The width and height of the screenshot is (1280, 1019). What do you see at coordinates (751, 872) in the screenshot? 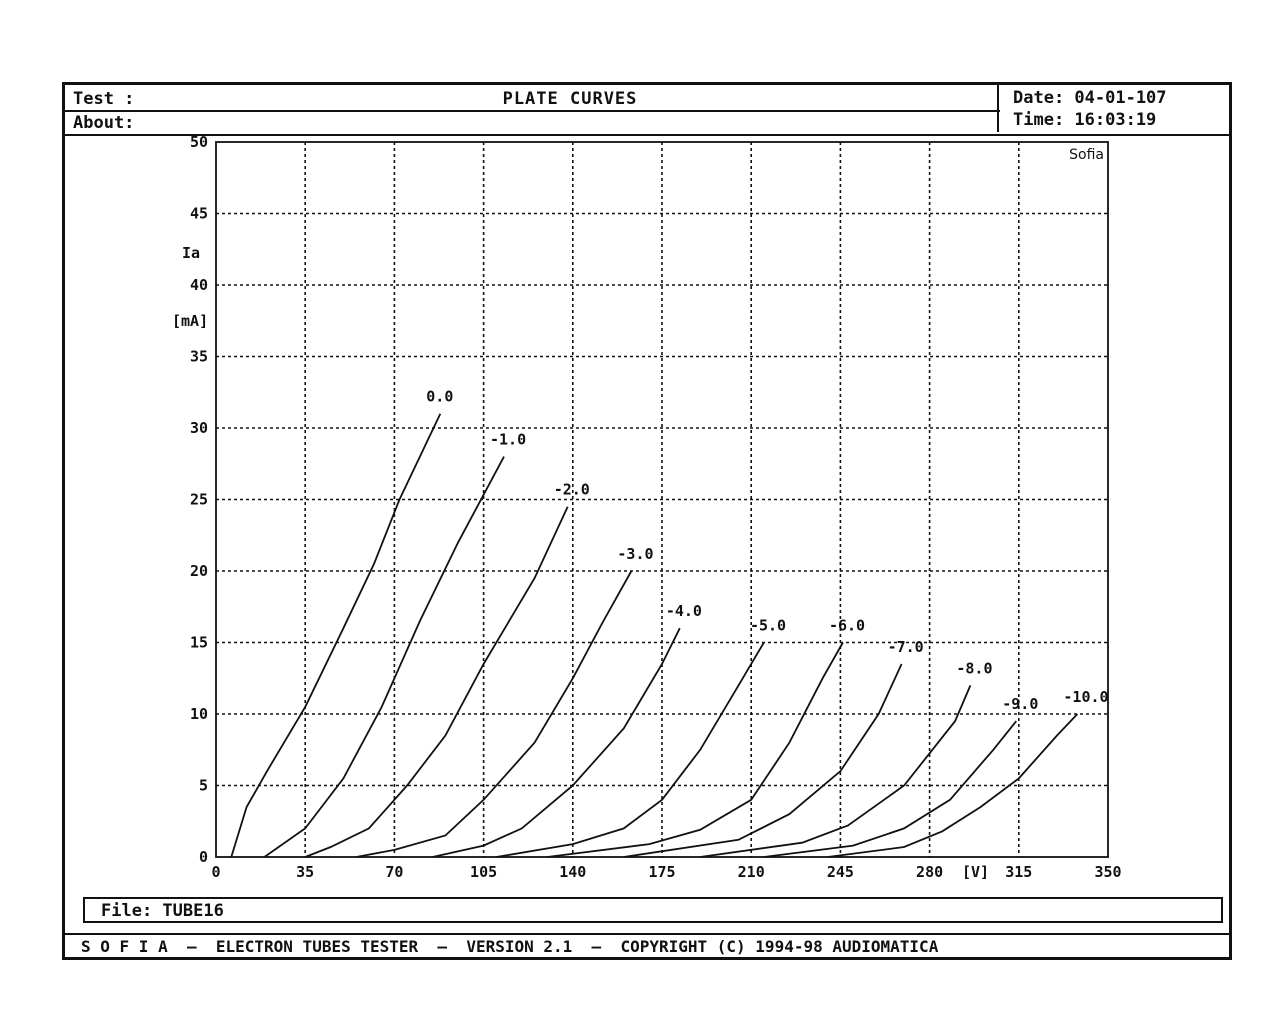
I see `x-tick-label: 210` at bounding box center [751, 872].